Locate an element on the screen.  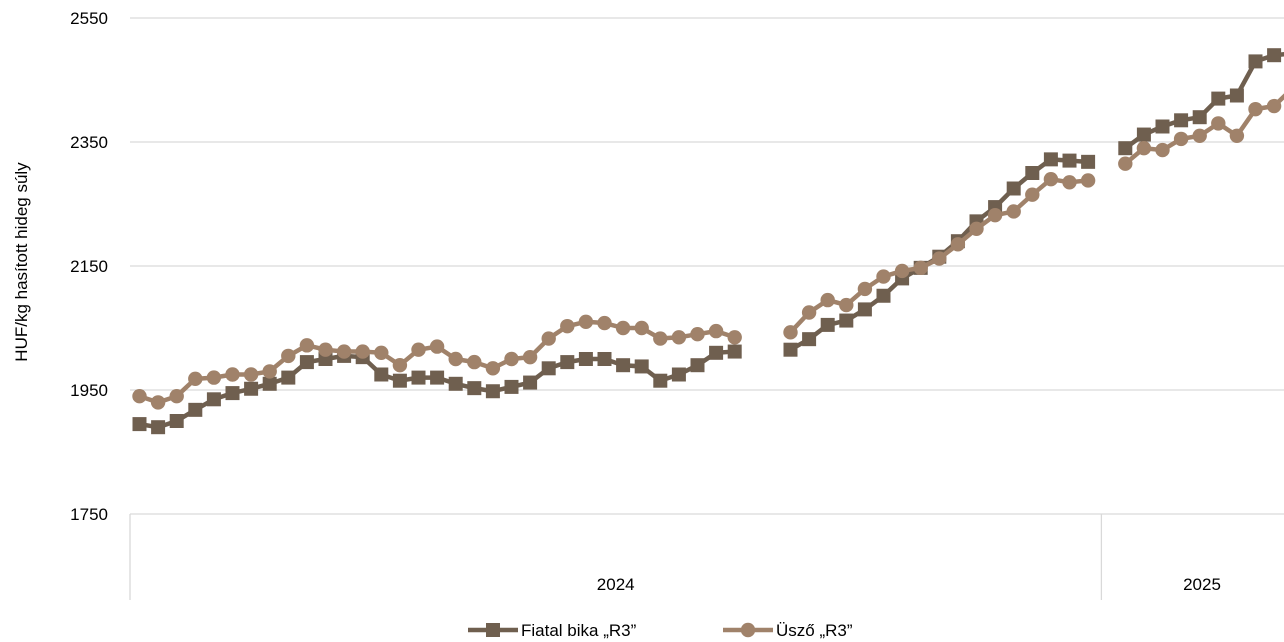
legend-label: Üsző „R3” is located at coordinates (814, 630).